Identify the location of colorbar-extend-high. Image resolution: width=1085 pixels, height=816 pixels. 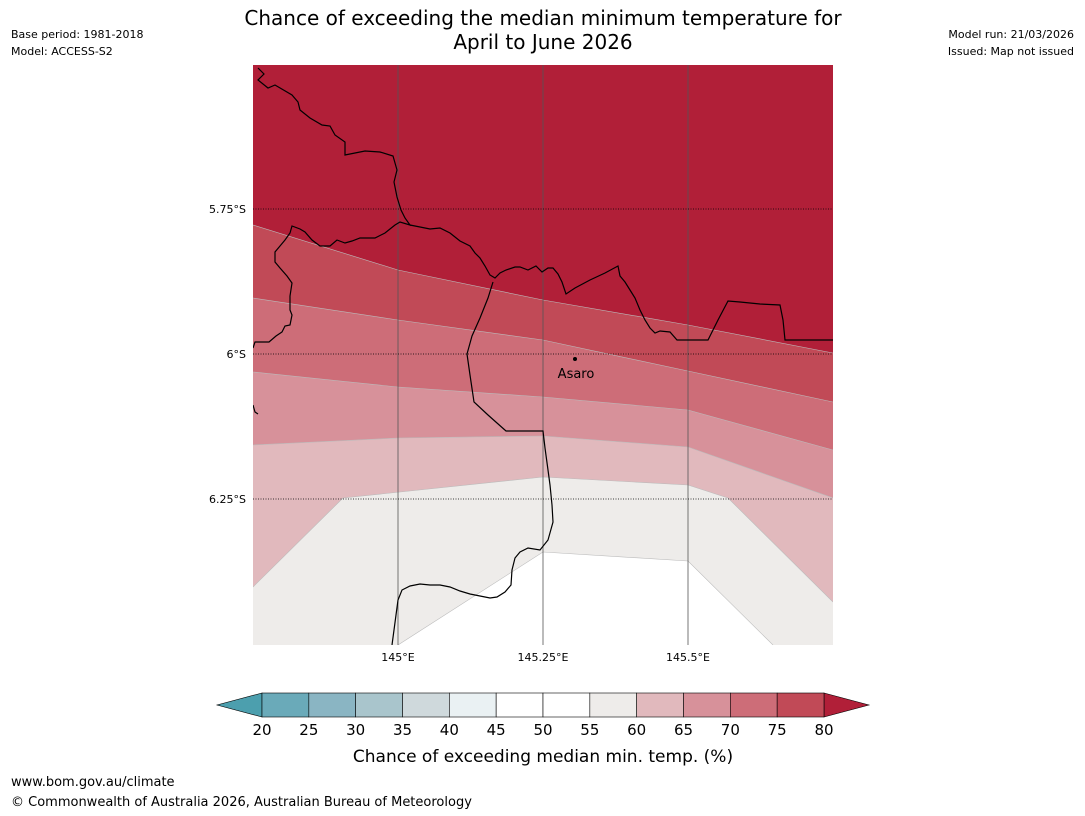
(847, 705).